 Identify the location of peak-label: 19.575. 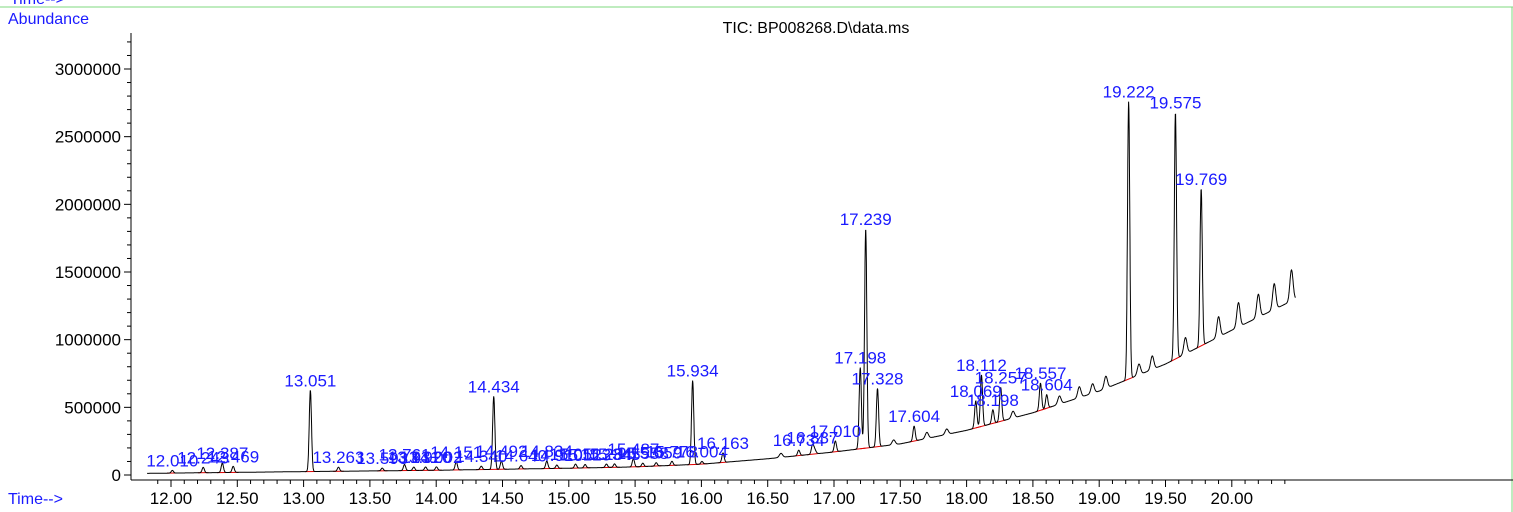
(1175, 103).